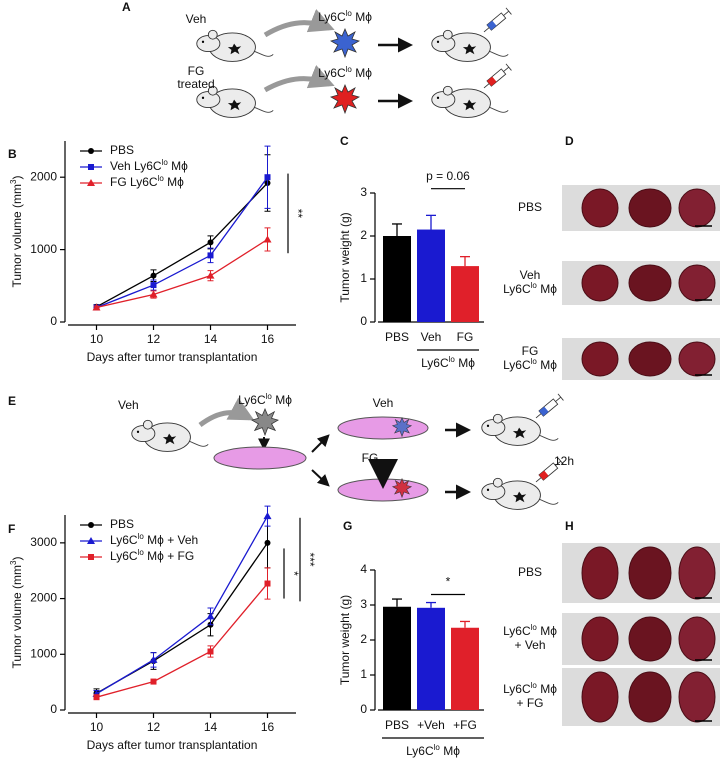 This screenshot has height=764, width=725. I want to click on text-segment: Tumor volume (mm, so click(17, 236).